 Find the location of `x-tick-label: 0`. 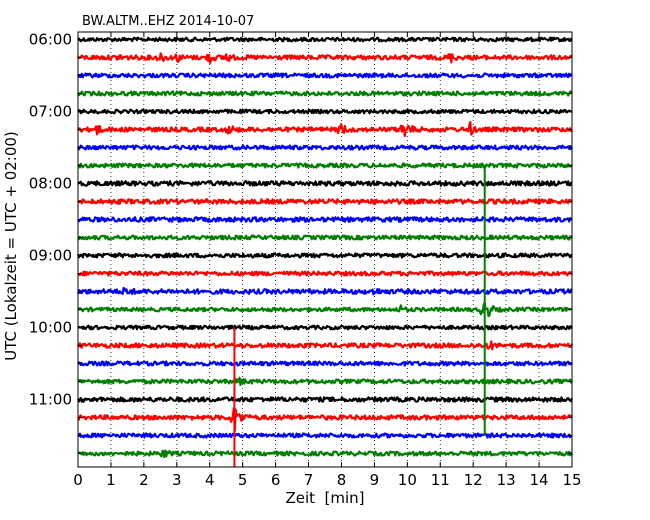

x-tick-label: 0 is located at coordinates (78, 480).